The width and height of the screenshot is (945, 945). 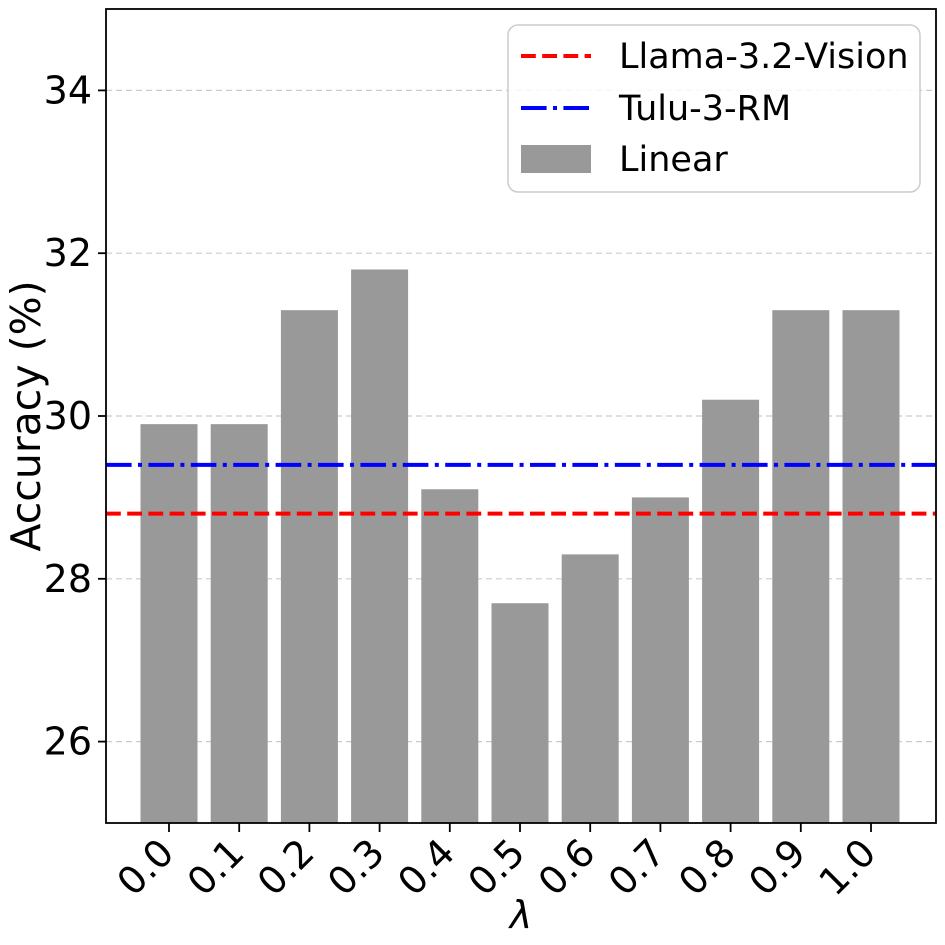 I want to click on x-tick-label-0.9: 0.9, so click(x=777, y=867).